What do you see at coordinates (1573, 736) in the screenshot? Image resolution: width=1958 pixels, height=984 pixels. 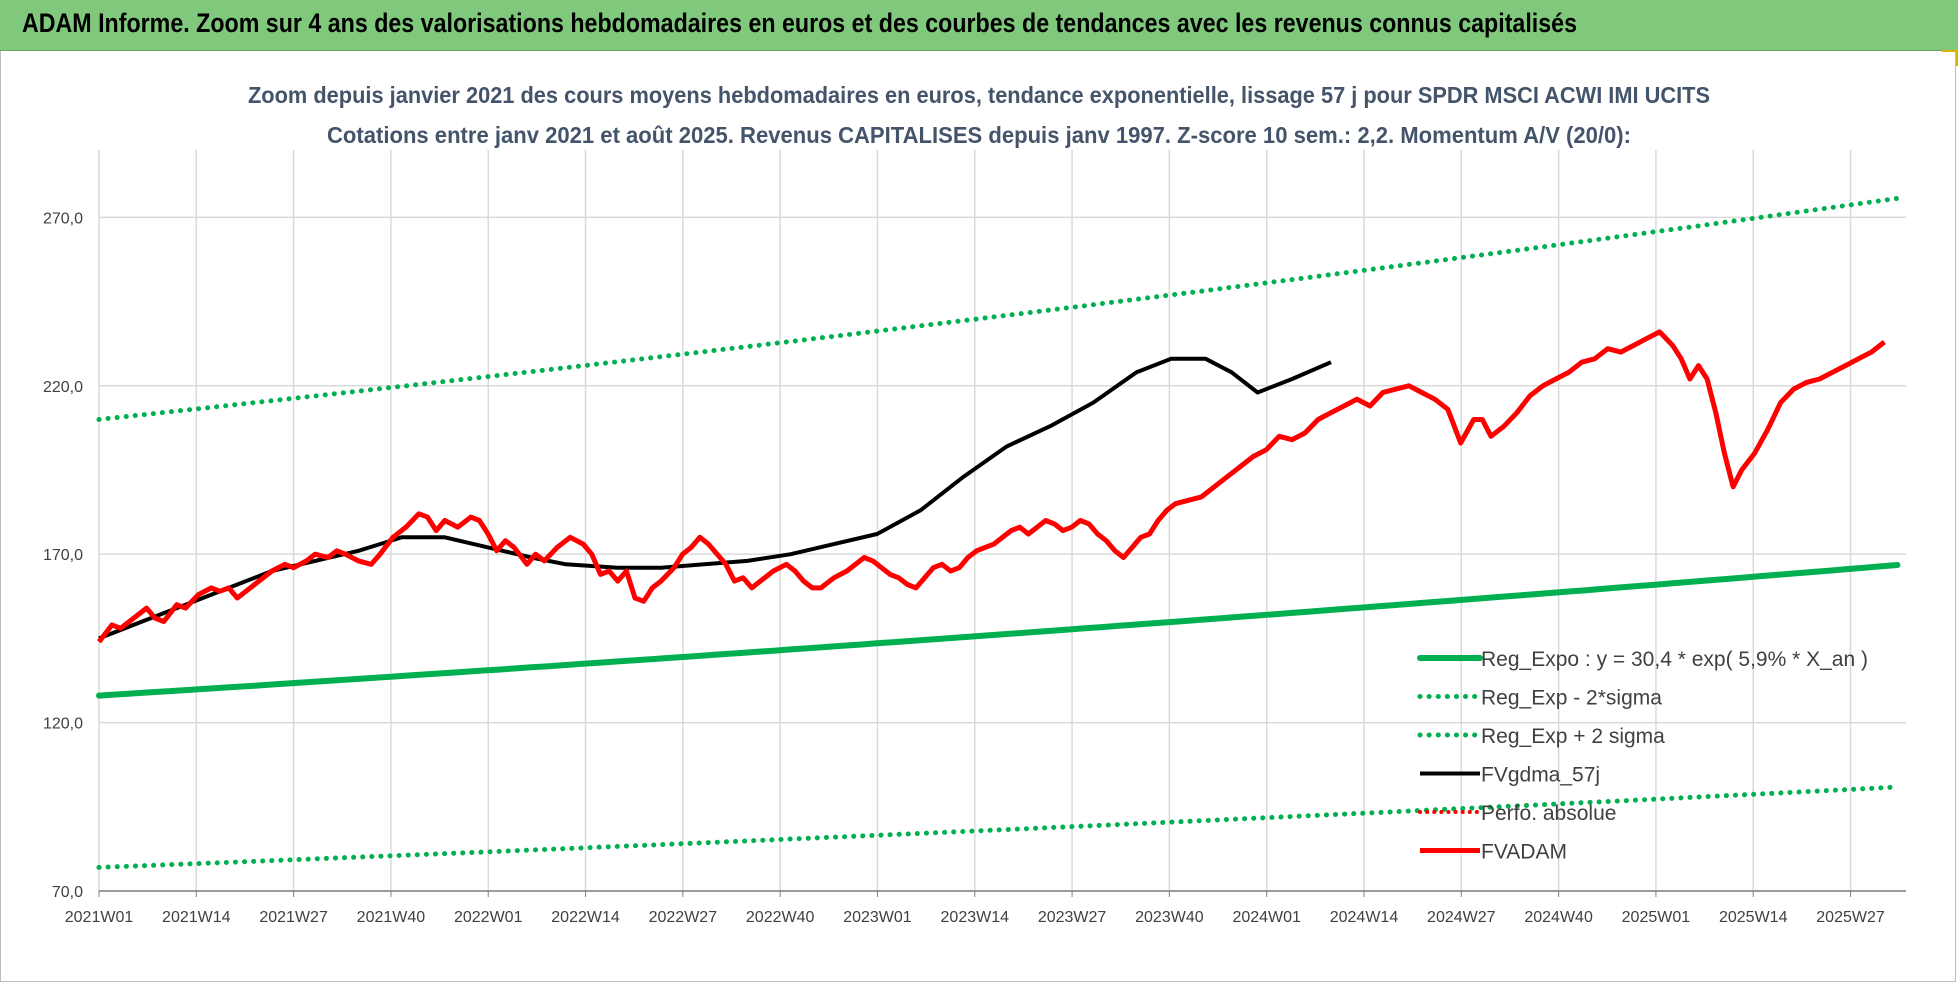 I see `legend-label-sigma-plus: Reg_Exp + 2 sigma` at bounding box center [1573, 736].